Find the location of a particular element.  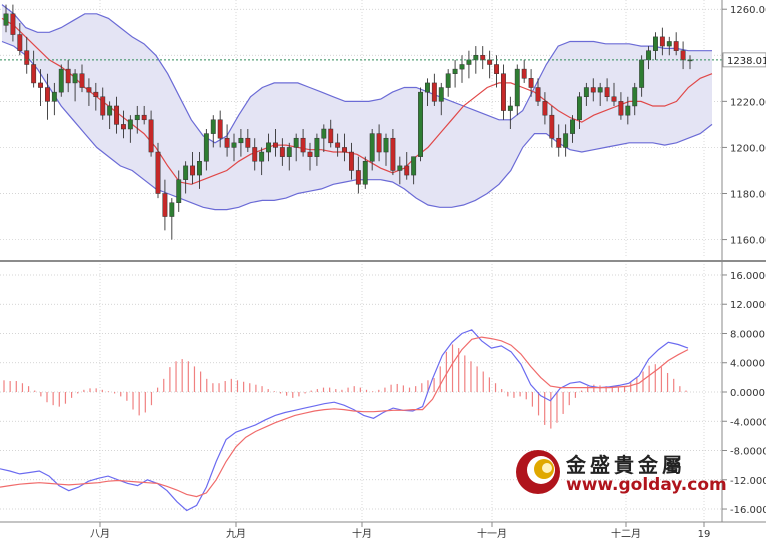

macd-tick-label: 12.0000 is located at coordinates (748, 305).